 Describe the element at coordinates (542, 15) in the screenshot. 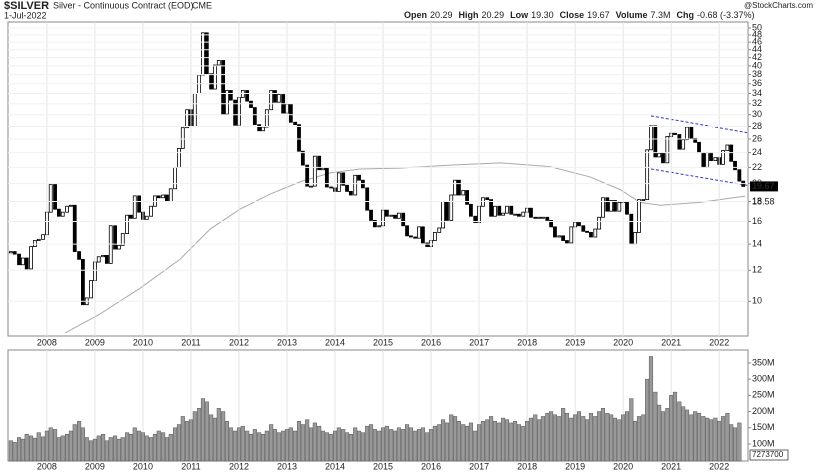

I see `stat-value: 19.30` at that location.